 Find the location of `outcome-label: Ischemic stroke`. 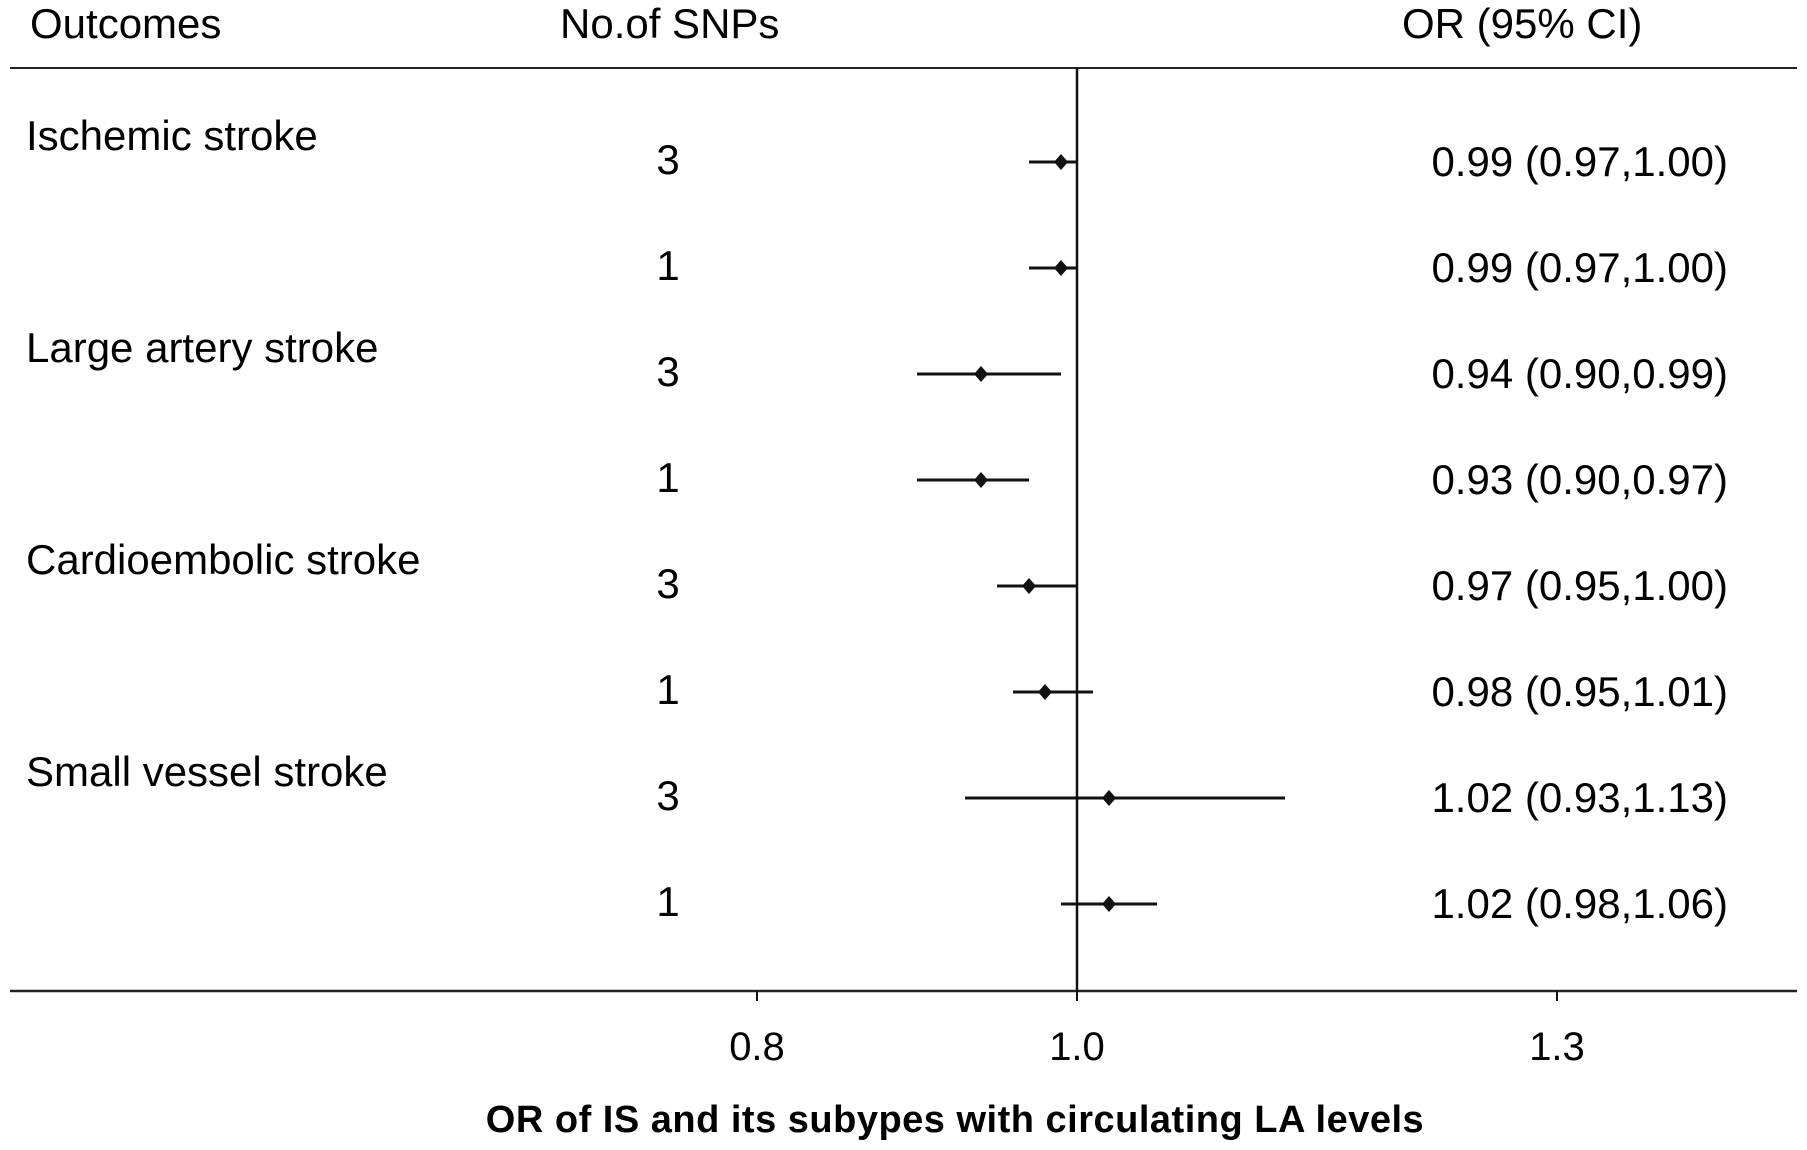

outcome-label: Ischemic stroke is located at coordinates (172, 135).